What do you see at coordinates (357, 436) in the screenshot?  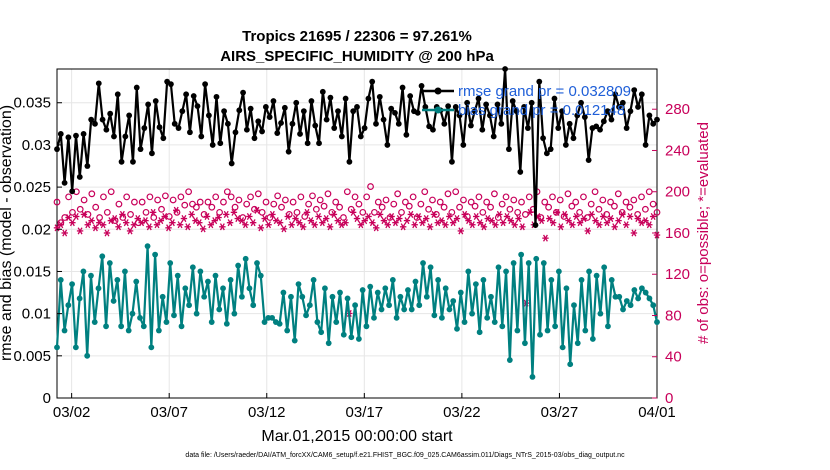 I see `x-axis-label: Mar.01,2015 00:00:00 start` at bounding box center [357, 436].